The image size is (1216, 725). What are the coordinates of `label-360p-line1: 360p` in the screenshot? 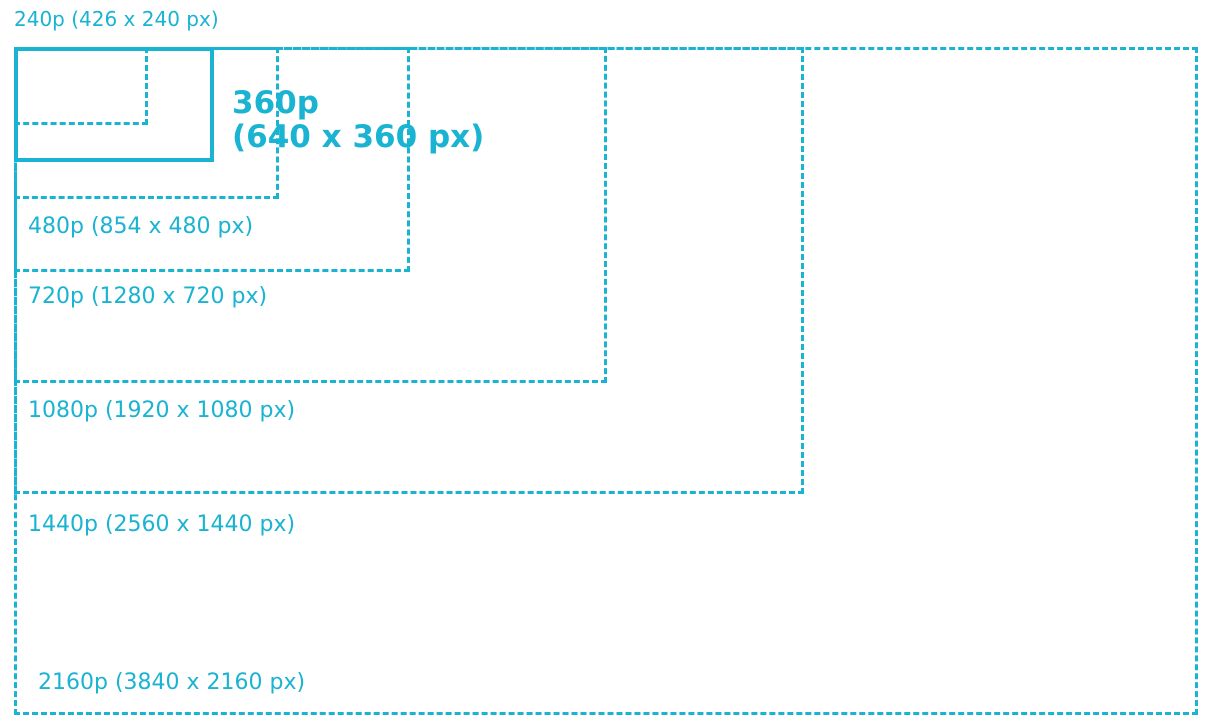 It's located at (275, 103).